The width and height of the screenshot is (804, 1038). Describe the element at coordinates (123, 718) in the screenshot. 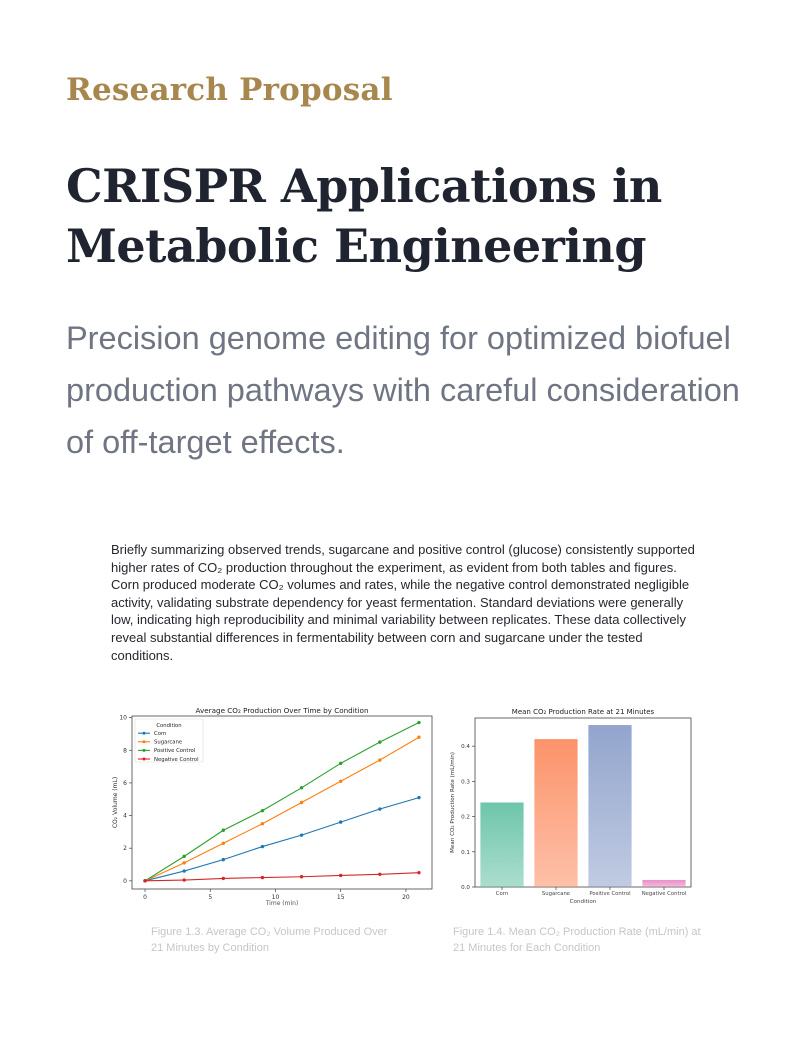

I see `y-tick-label: 10` at that location.